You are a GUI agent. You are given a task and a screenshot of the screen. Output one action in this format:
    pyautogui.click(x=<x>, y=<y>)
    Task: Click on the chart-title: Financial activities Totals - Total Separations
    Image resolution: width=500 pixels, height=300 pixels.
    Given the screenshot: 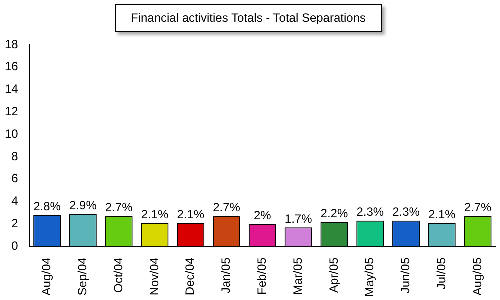 What is the action you would take?
    pyautogui.click(x=248, y=18)
    